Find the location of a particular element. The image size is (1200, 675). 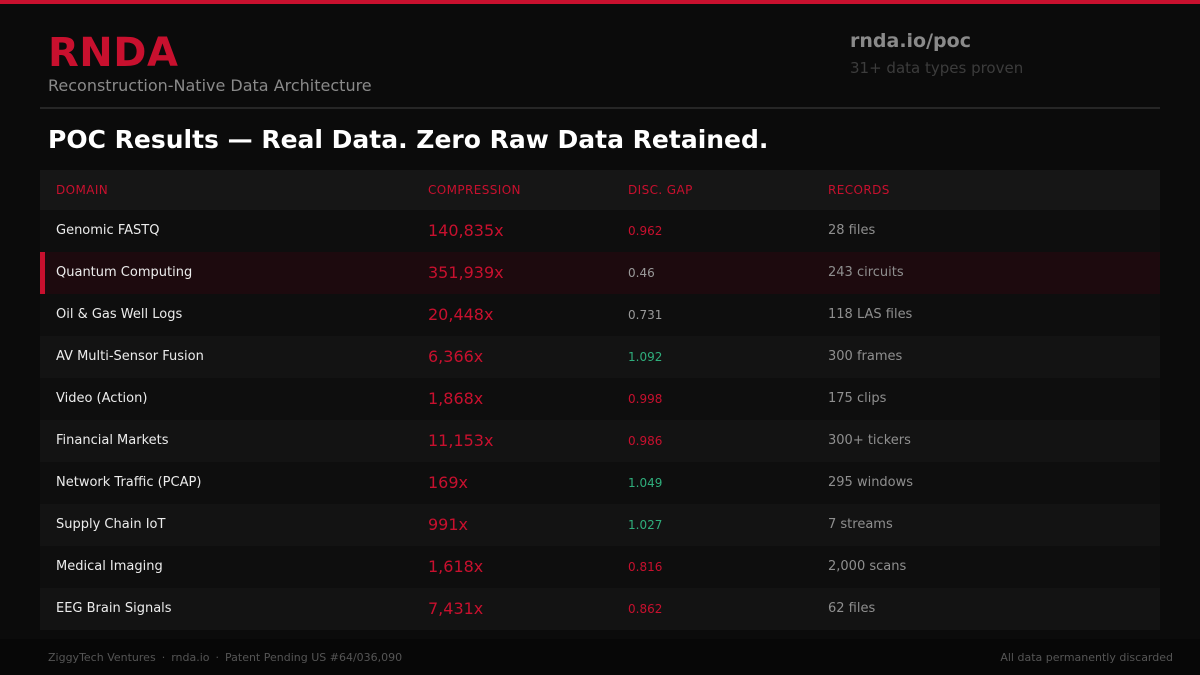

records-cell: 62 files is located at coordinates (852, 608).